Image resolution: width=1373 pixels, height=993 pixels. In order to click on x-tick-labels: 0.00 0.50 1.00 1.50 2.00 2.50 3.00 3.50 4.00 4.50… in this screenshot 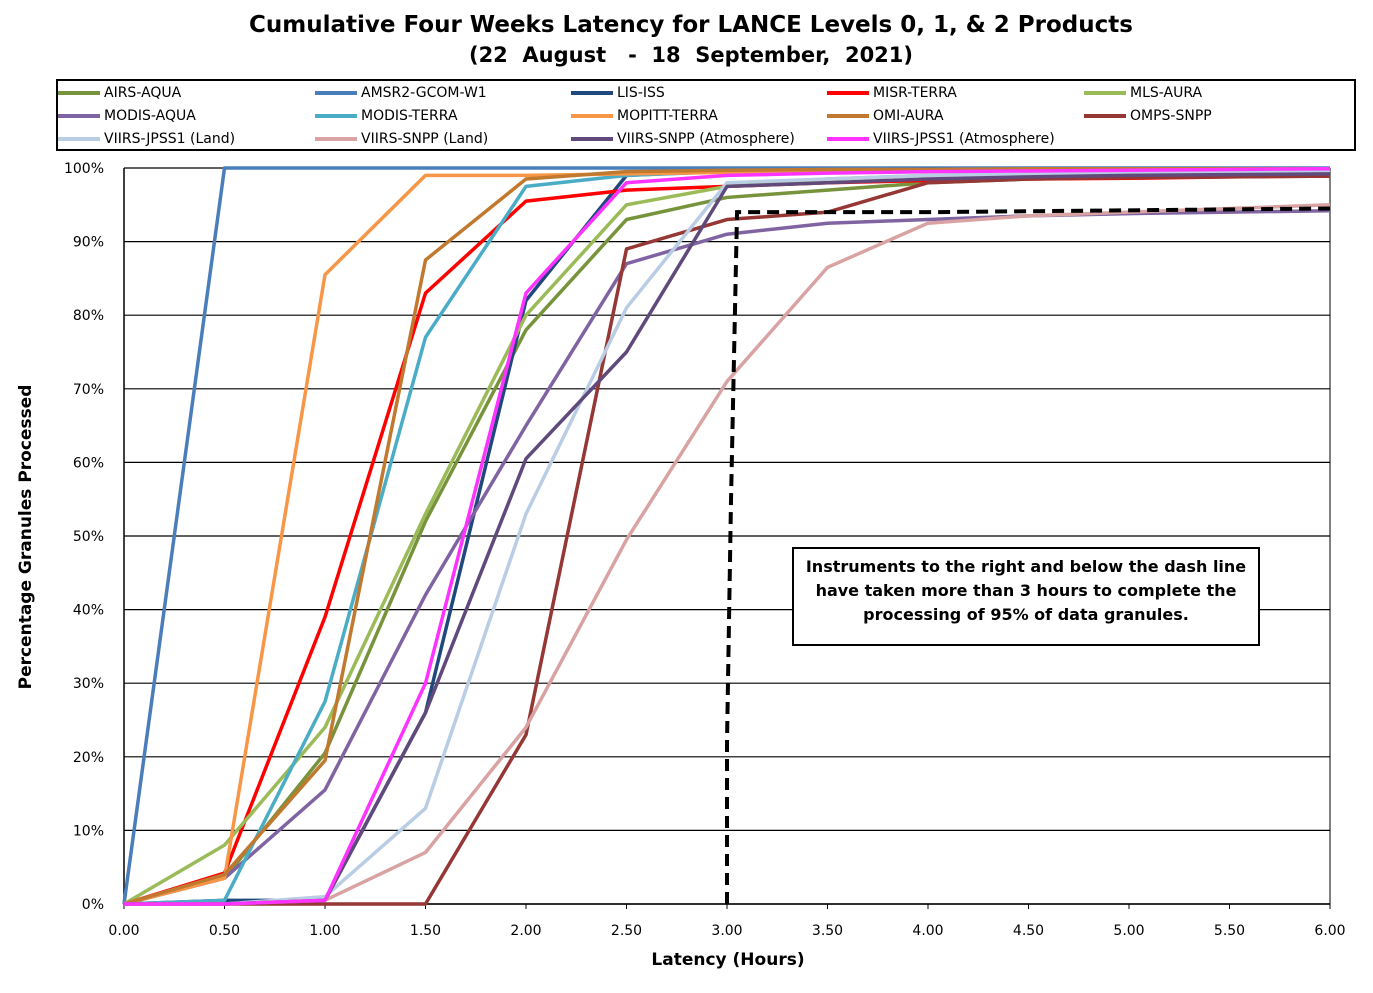, I will do `click(726, 931)`.